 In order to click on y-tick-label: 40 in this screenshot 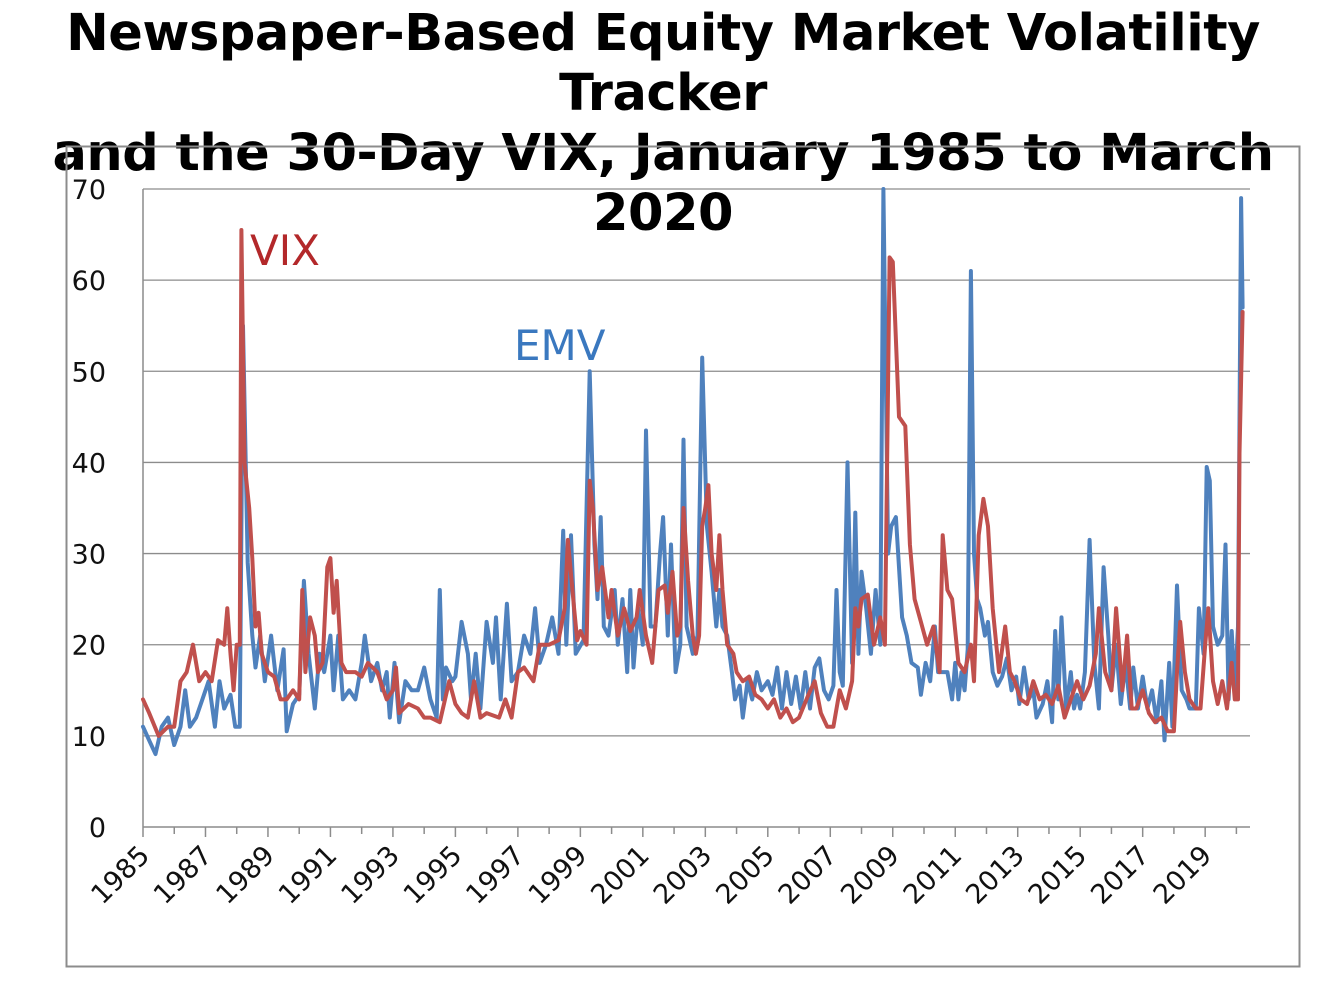, I will do `click(89, 463)`.